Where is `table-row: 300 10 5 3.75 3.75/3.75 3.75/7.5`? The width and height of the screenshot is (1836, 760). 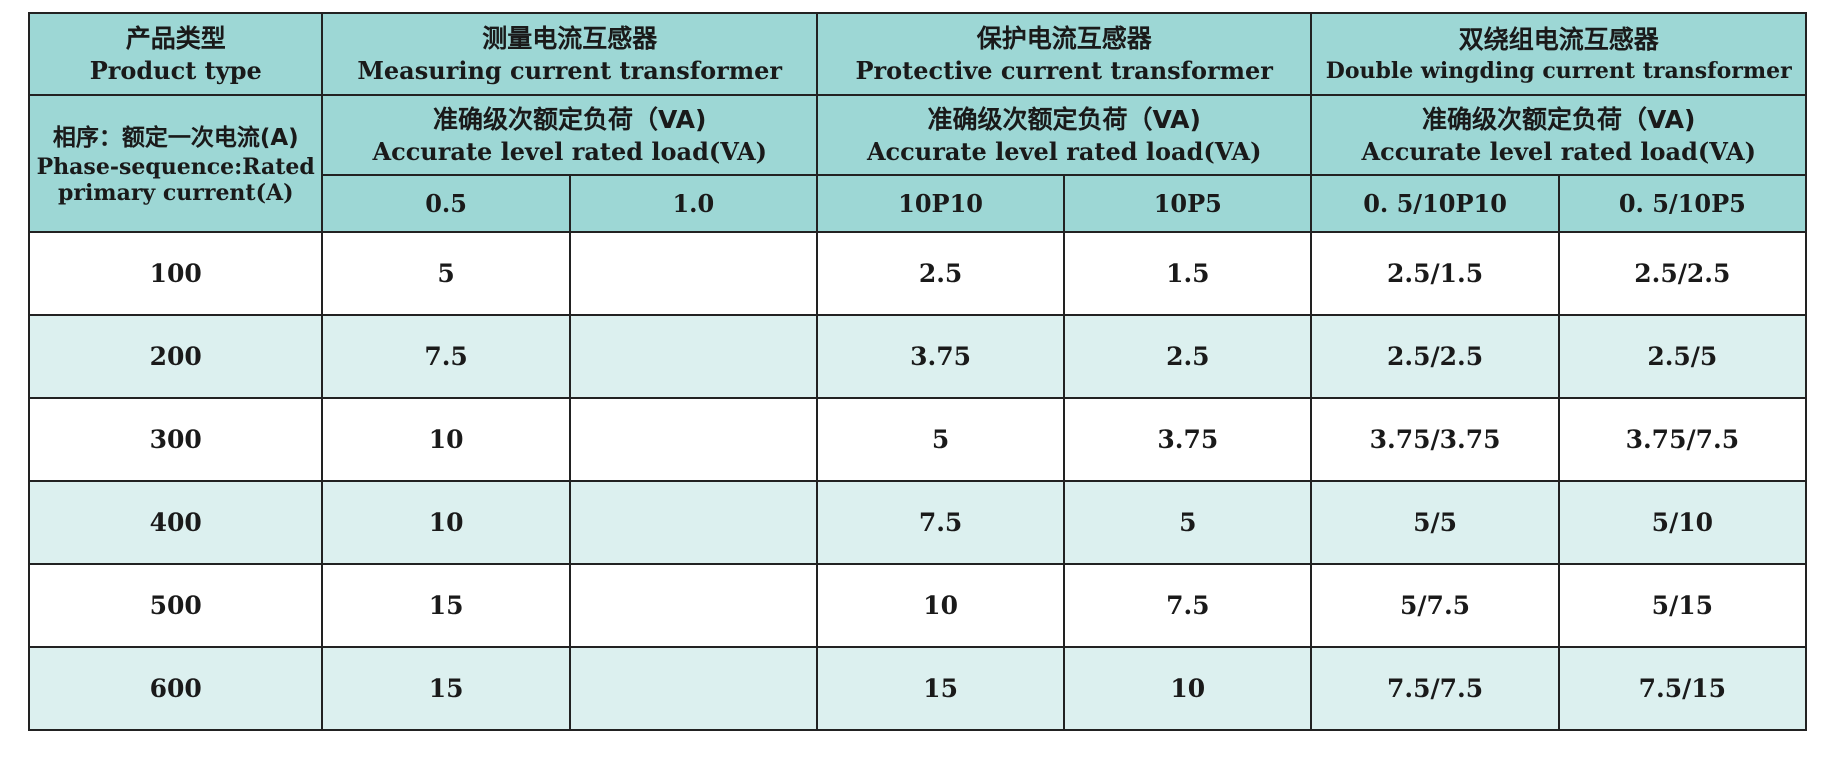 table-row: 300 10 5 3.75 3.75/3.75 3.75/7.5 is located at coordinates (917, 439).